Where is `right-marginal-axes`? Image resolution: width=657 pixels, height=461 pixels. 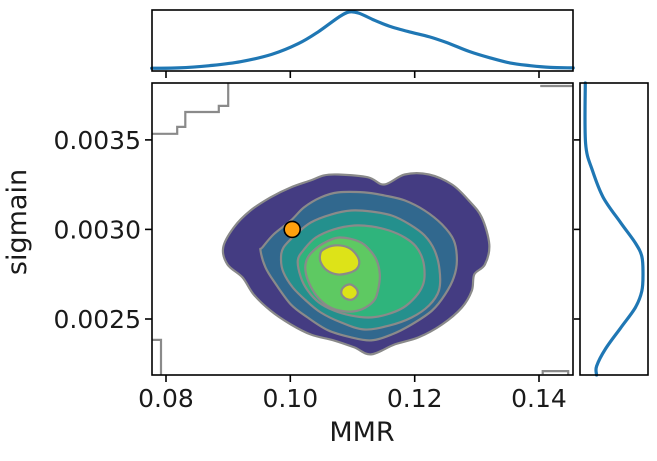
right-marginal-axes is located at coordinates (614, 229).